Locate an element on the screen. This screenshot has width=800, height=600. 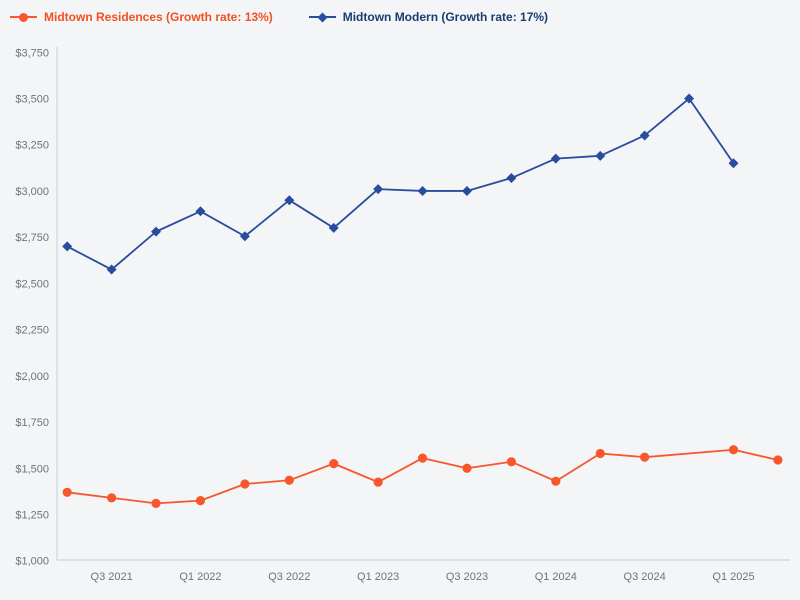
y-axis-tick-label: $1,750 is located at coordinates (32, 423).